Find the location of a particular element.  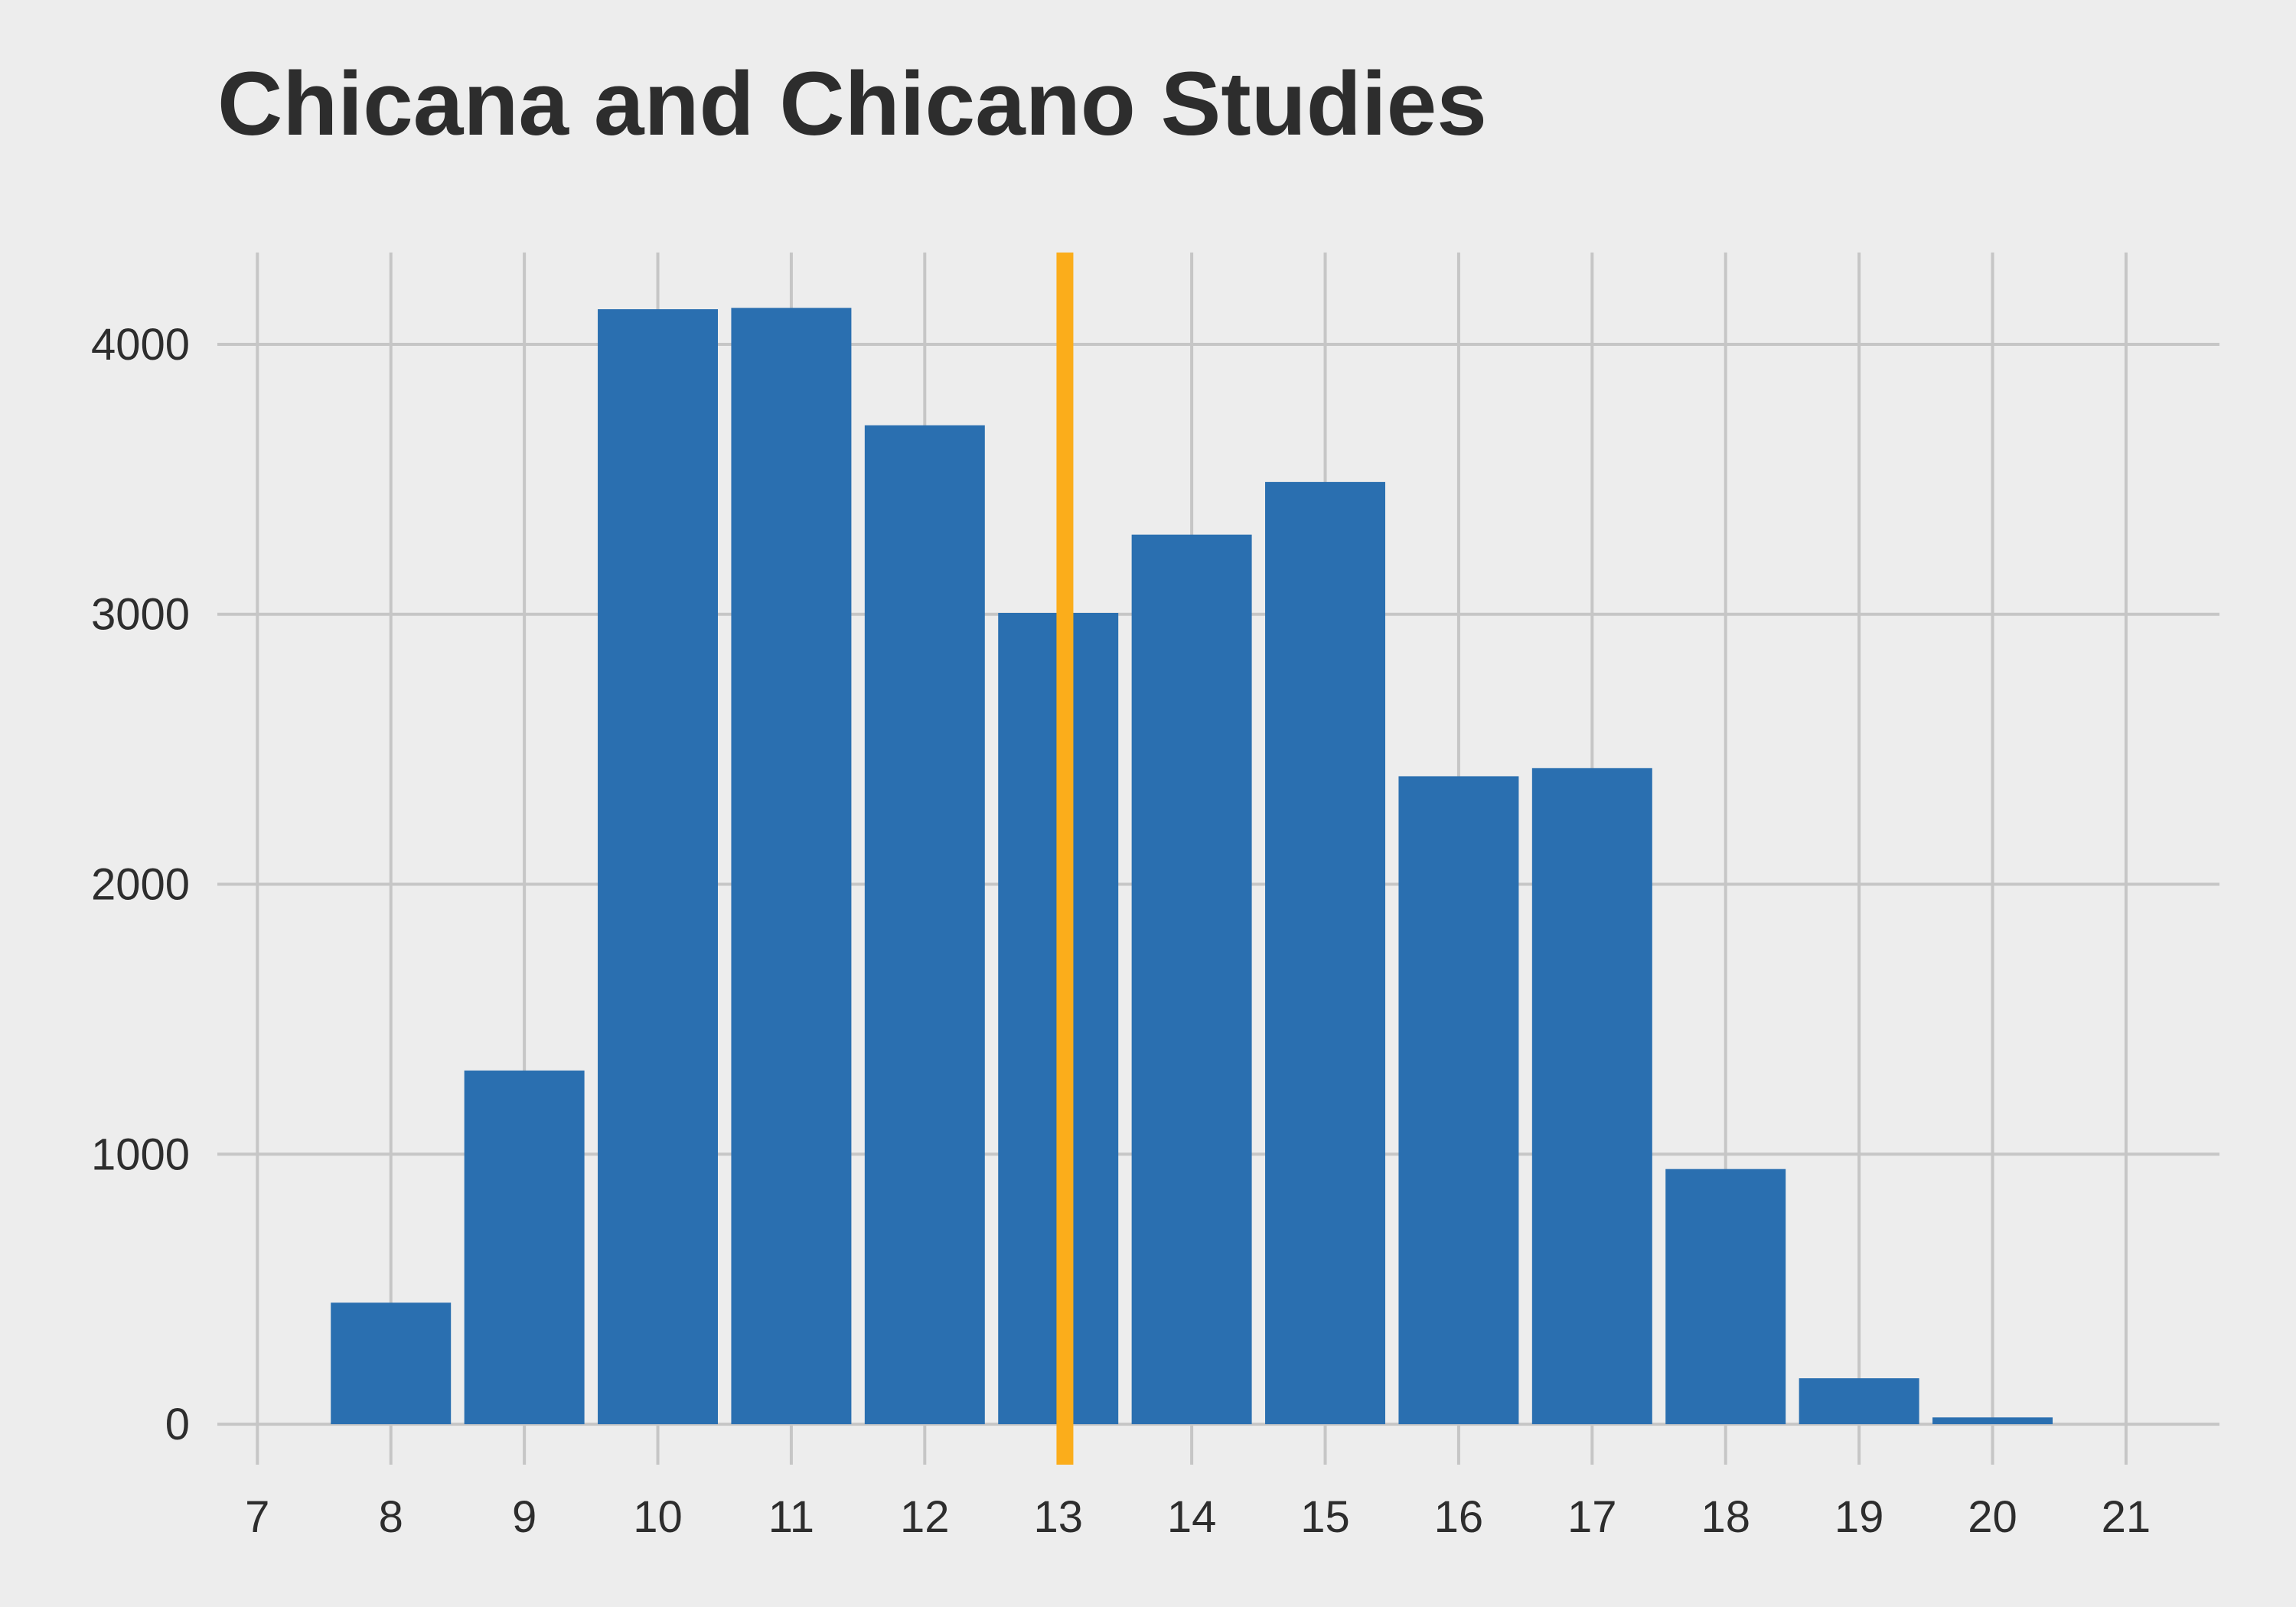

x-tick-label-13: 13 is located at coordinates (1058, 1517).